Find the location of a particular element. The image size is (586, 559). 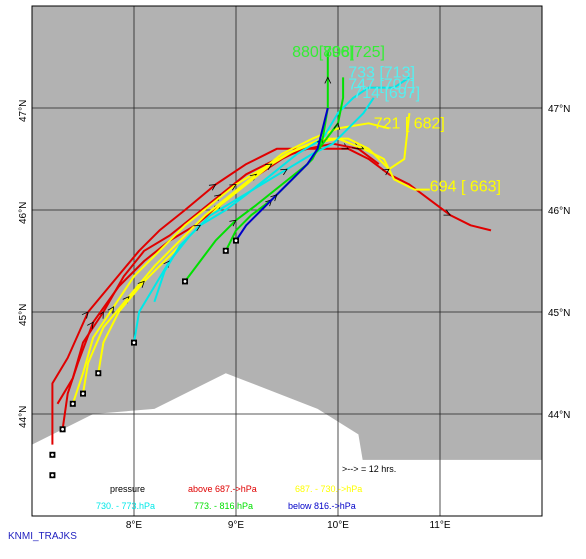

x-tick-label: 9°E is located at coordinates (236, 525).